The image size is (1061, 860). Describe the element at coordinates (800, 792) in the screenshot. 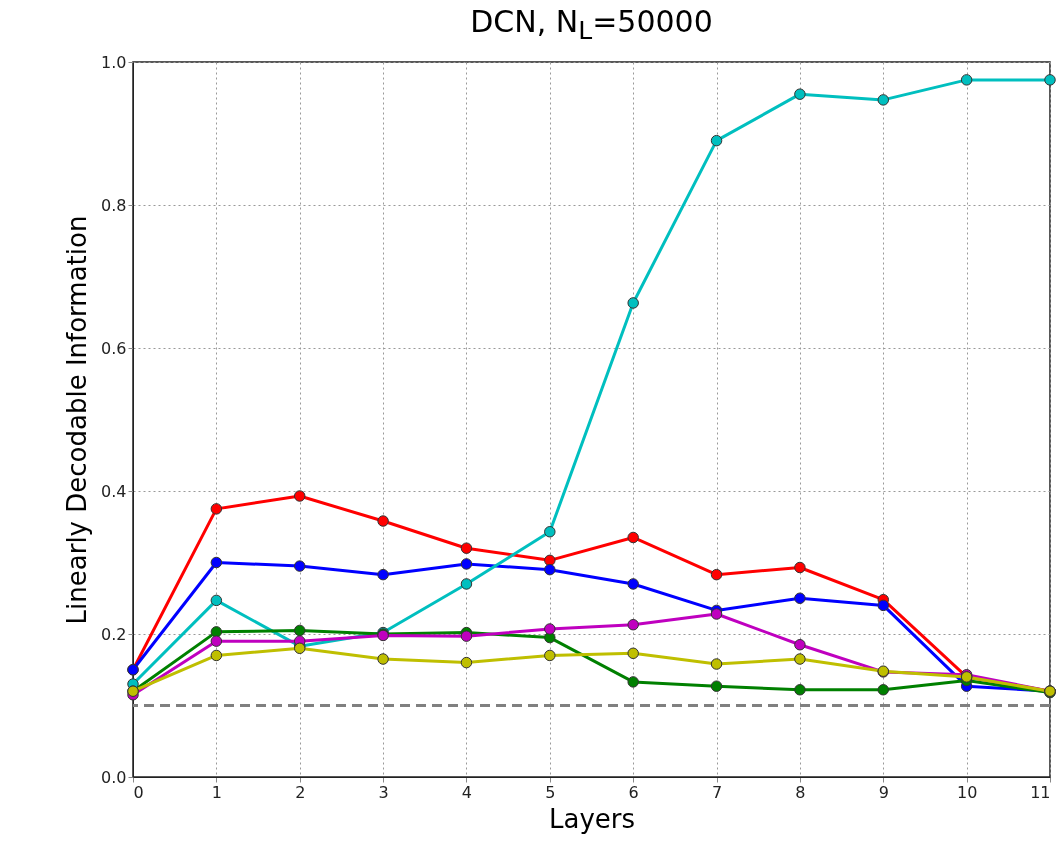

I see `x-tick-label: 8` at that location.